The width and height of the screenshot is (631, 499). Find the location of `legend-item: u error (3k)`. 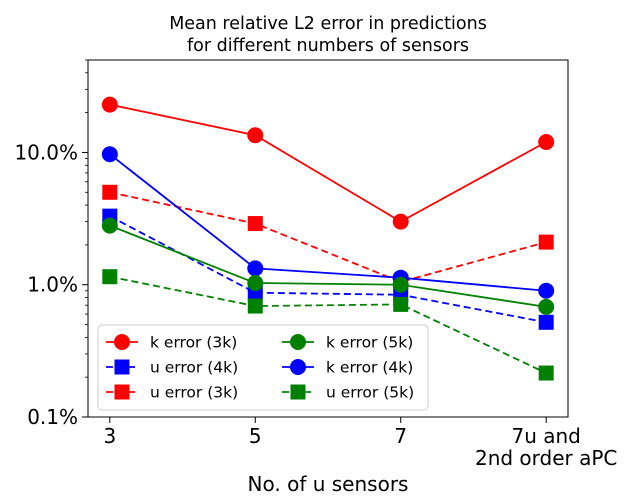

legend-item: u error (3k) is located at coordinates (172, 393).